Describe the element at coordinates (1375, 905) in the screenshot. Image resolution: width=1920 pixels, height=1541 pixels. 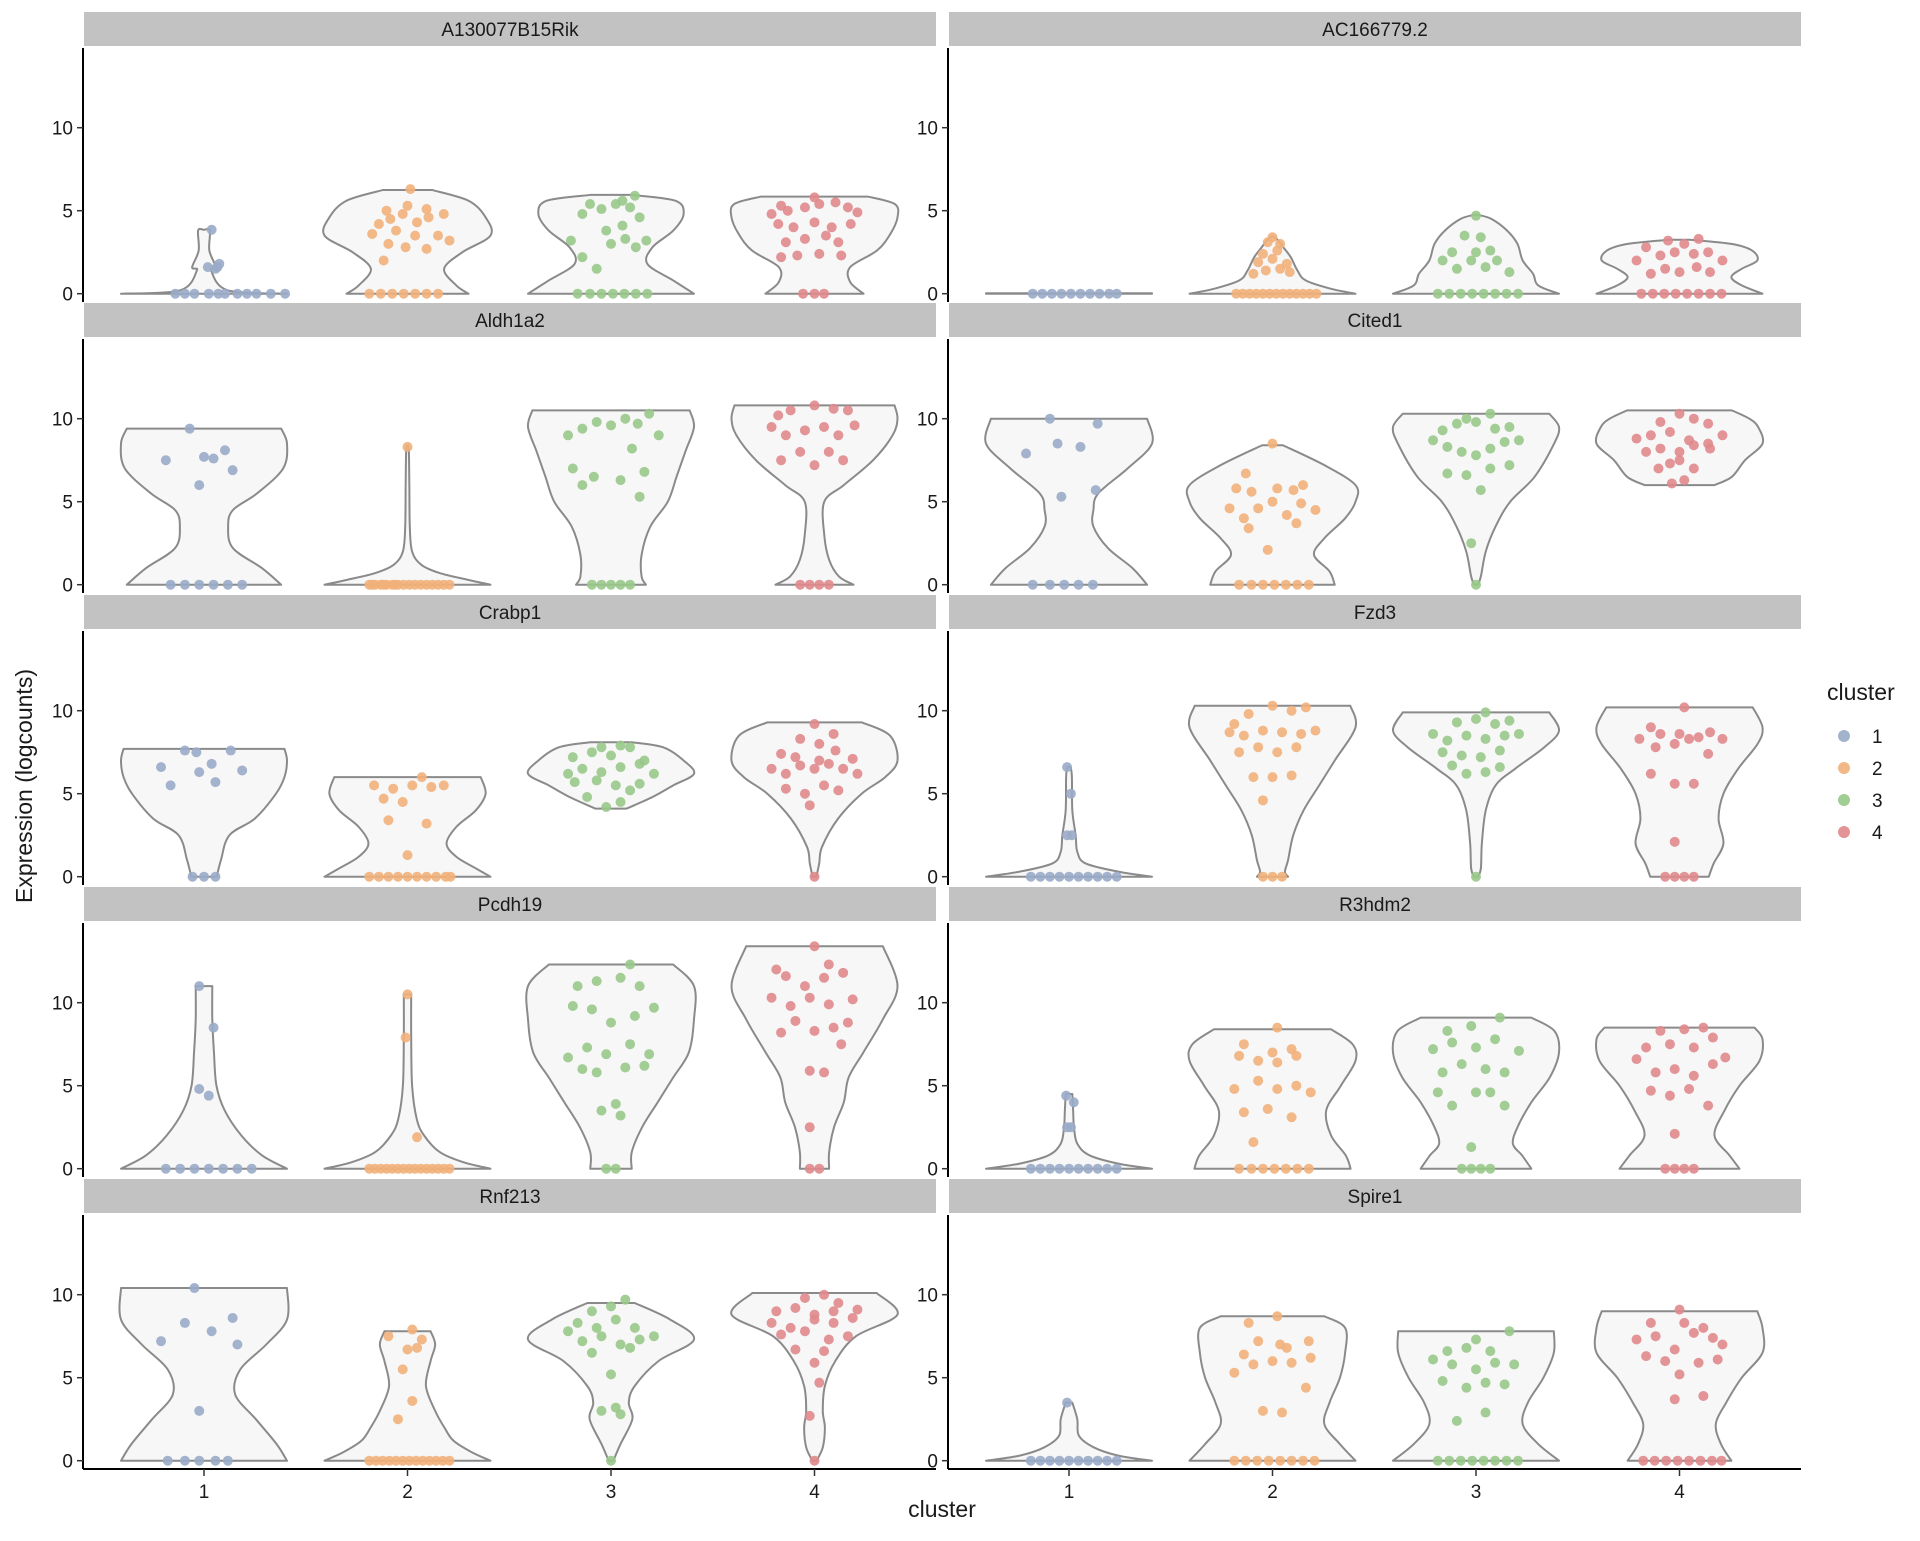
I see `facet-strip-label: R3hdm2` at that location.